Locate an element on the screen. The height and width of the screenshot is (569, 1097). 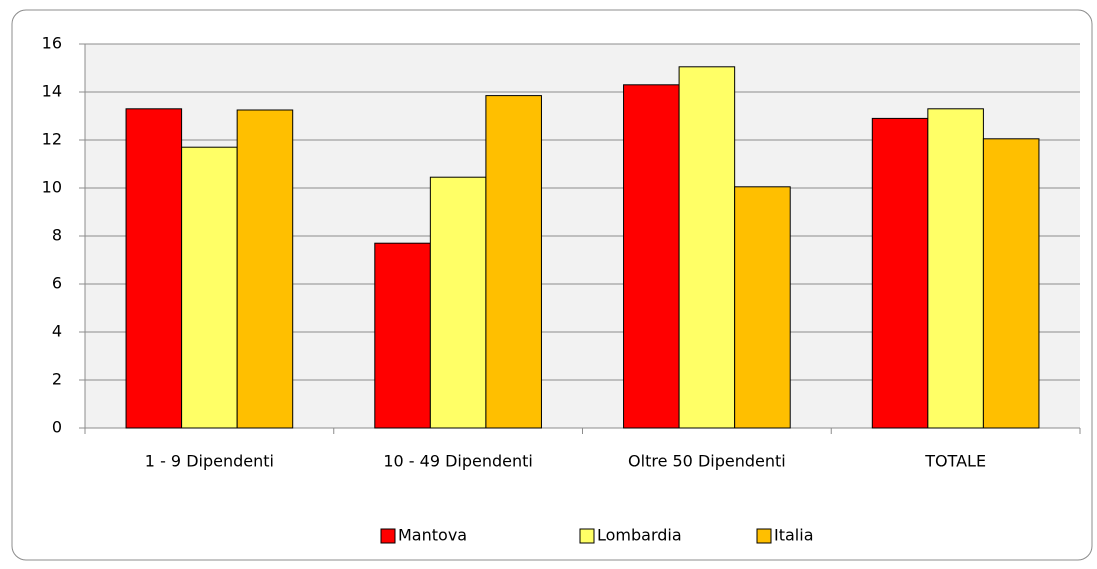
y-tick-label: 4 is located at coordinates (57, 331).